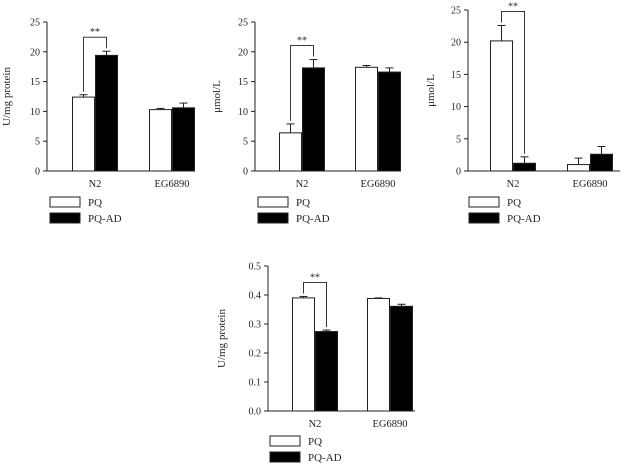 The image size is (631, 468). I want to click on chart-panel-c: 0 5 10 15 20 25 μmol/L N2 EG6890 ** PQ PQ-AD, so click(522, 113).